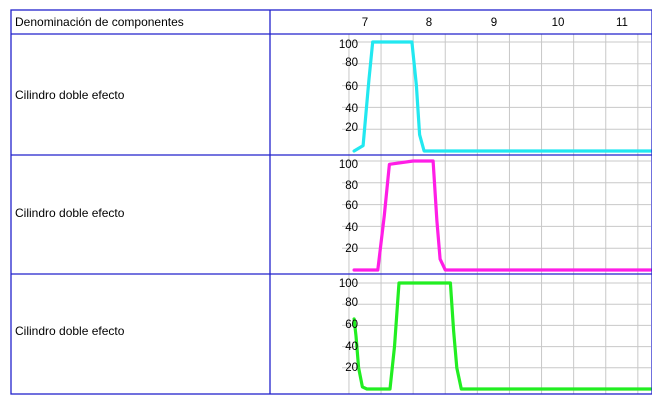  I want to click on time-tick: 11, so click(622, 23).